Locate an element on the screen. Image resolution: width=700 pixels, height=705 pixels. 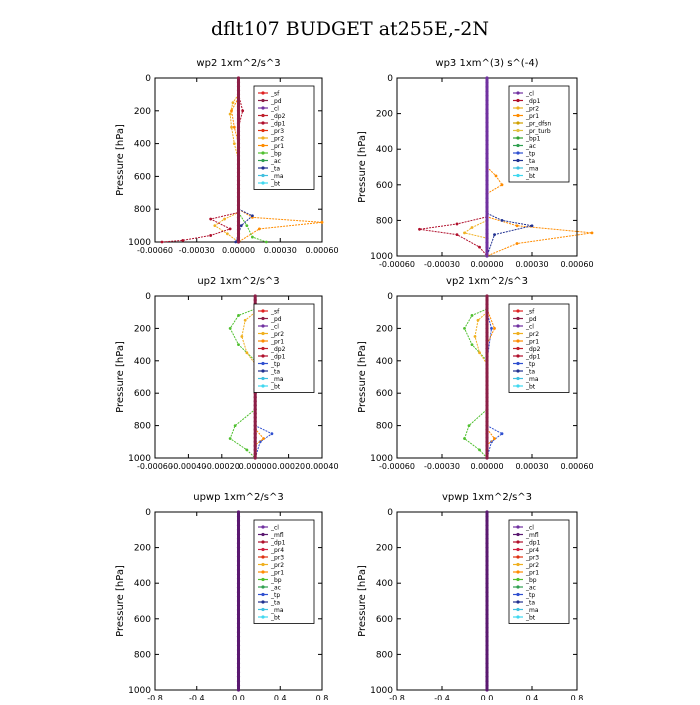
point-pr1 is located at coordinates (494, 328).